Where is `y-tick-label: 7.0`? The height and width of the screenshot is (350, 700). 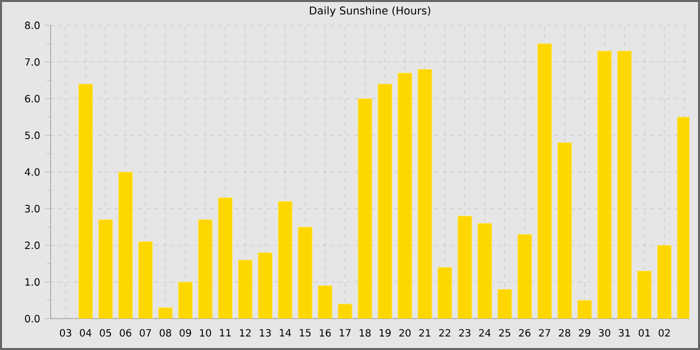 y-tick-label: 7.0 is located at coordinates (32, 62).